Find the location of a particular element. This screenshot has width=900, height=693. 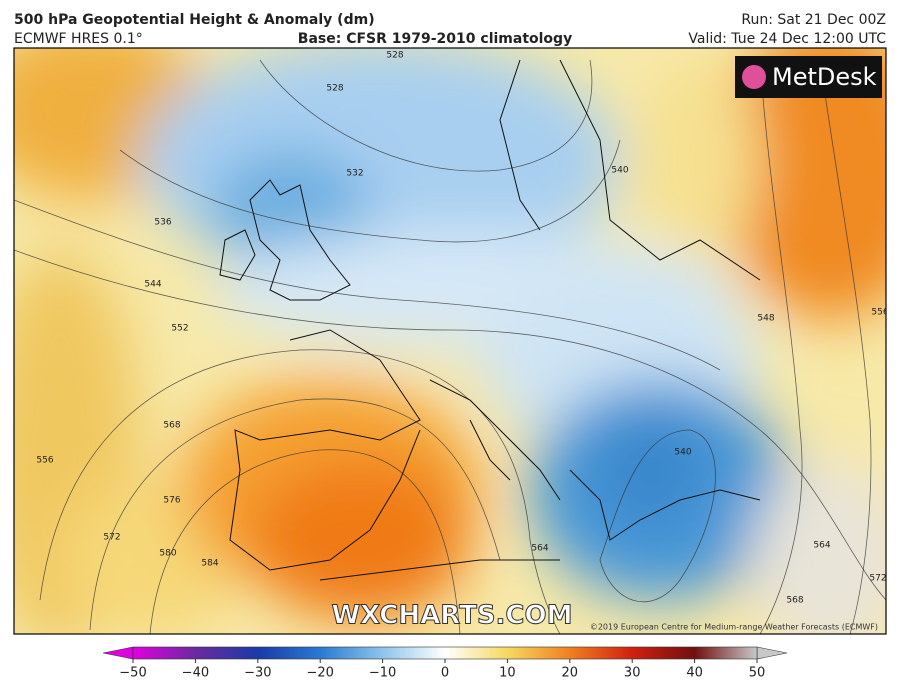

colorbar-tick-label: 0 is located at coordinates (445, 673).